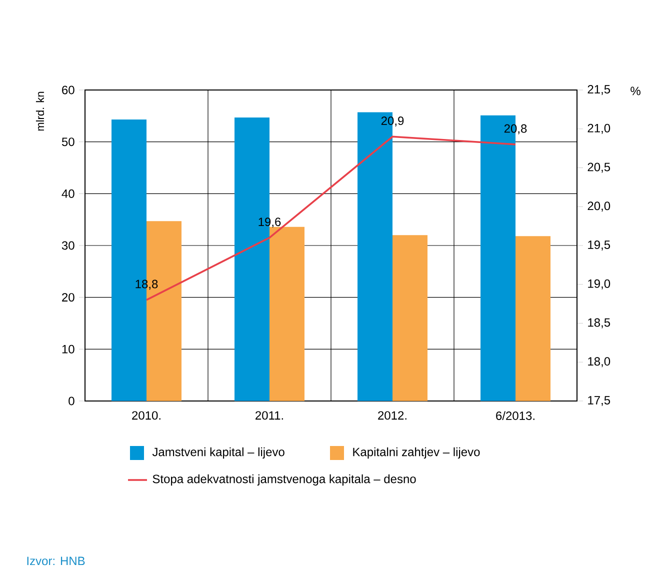  Describe the element at coordinates (218, 453) in the screenshot. I see `legend-label: Jamstveni kapital – lijevo` at that location.